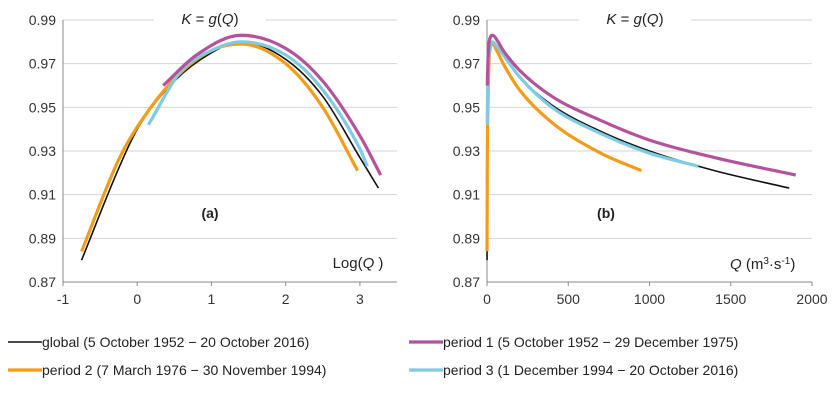 The image size is (839, 404). What do you see at coordinates (606, 213) in the screenshot?
I see `panel-label: (b)` at bounding box center [606, 213].